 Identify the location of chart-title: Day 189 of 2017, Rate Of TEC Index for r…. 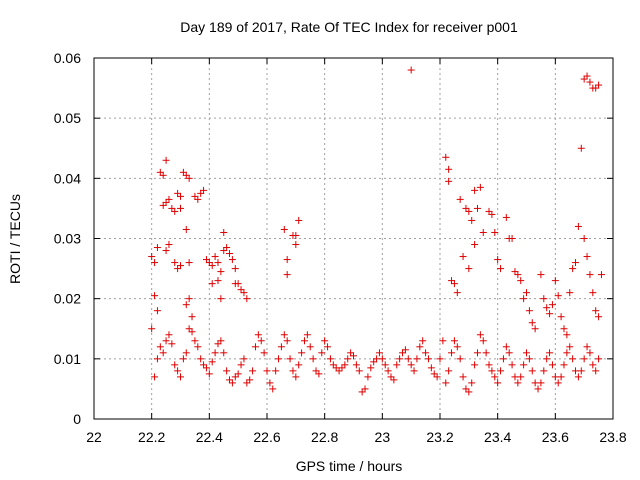
(349, 27).